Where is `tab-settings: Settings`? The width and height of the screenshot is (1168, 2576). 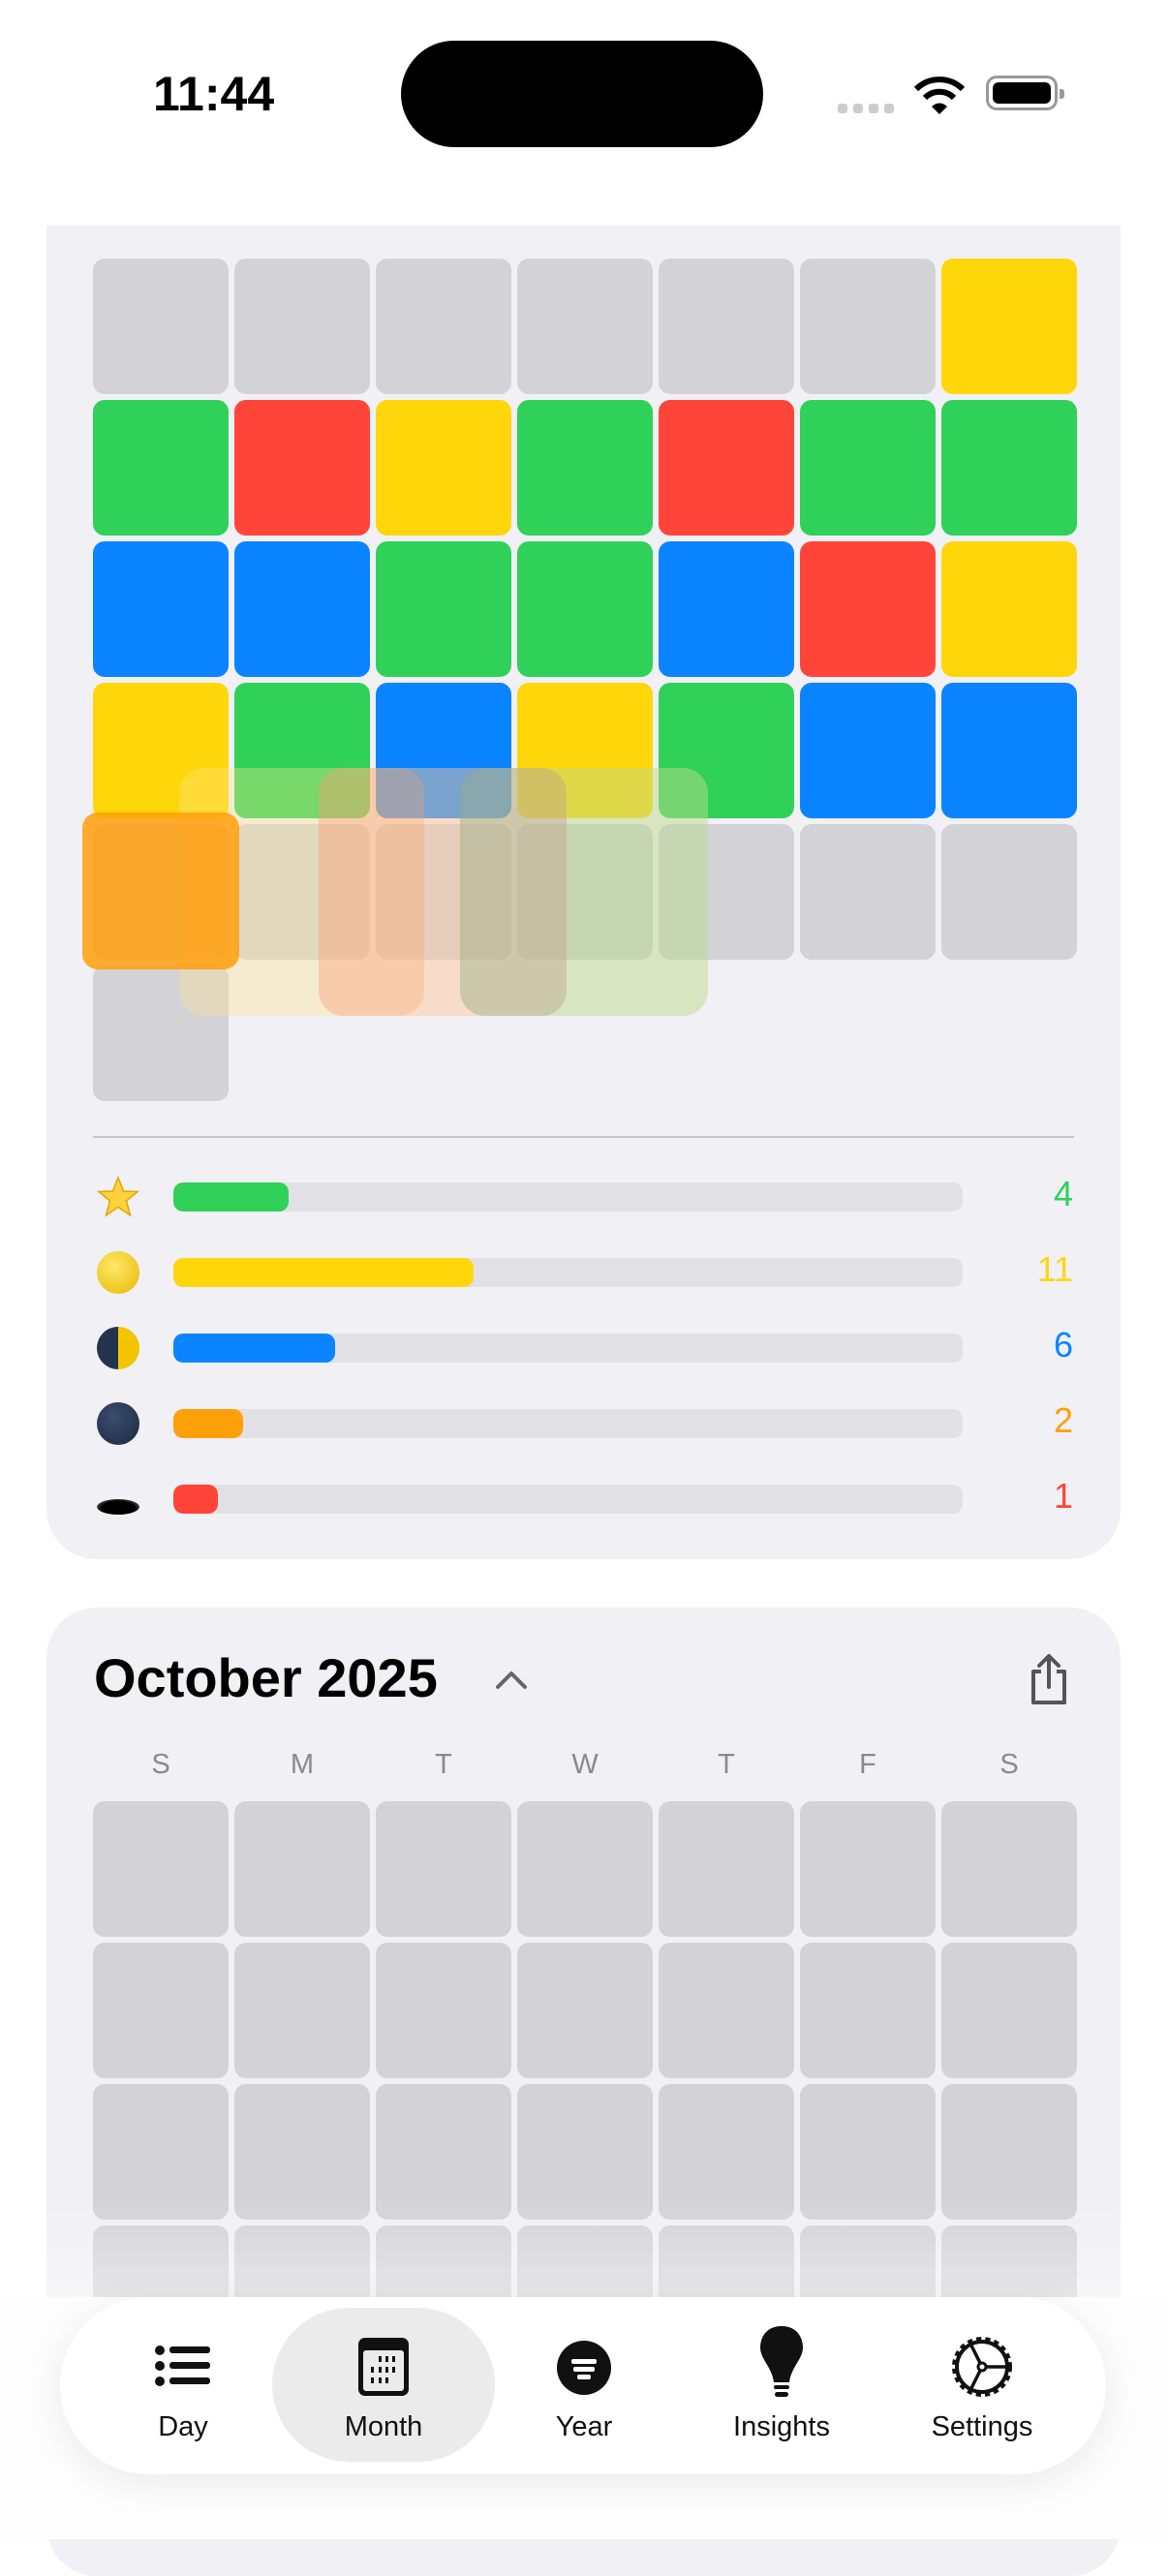
tab-settings: Settings is located at coordinates (982, 2385).